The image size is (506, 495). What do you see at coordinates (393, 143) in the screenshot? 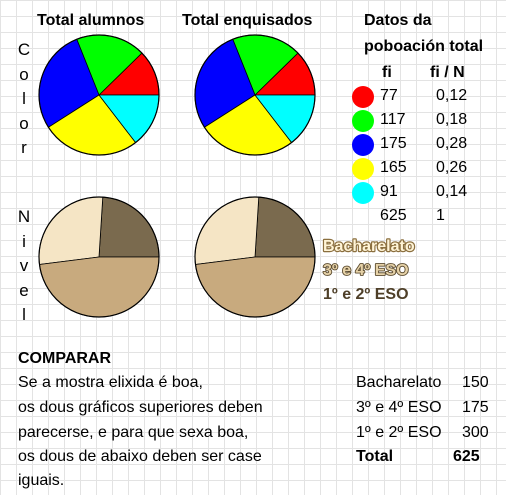
I see `fi-value: 175` at bounding box center [393, 143].